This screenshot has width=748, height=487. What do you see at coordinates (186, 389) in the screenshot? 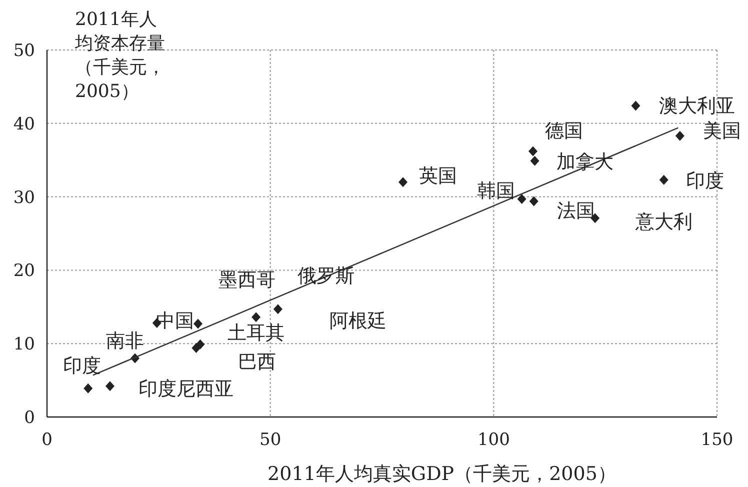
I see `annotation: 印度尼西亚` at bounding box center [186, 389].